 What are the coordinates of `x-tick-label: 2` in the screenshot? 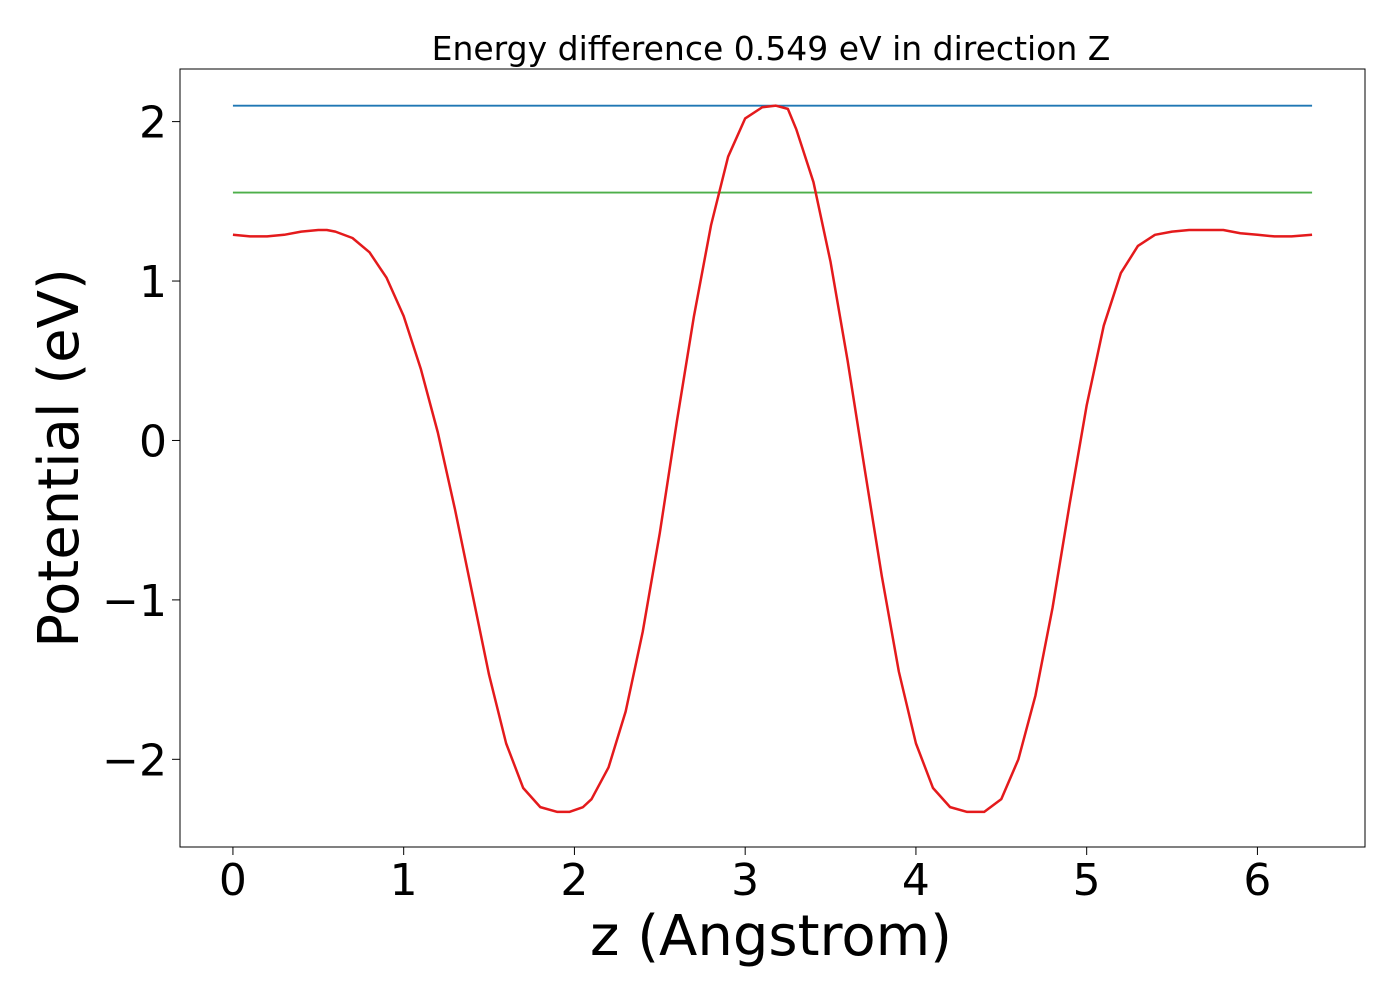 It's located at (574, 880).